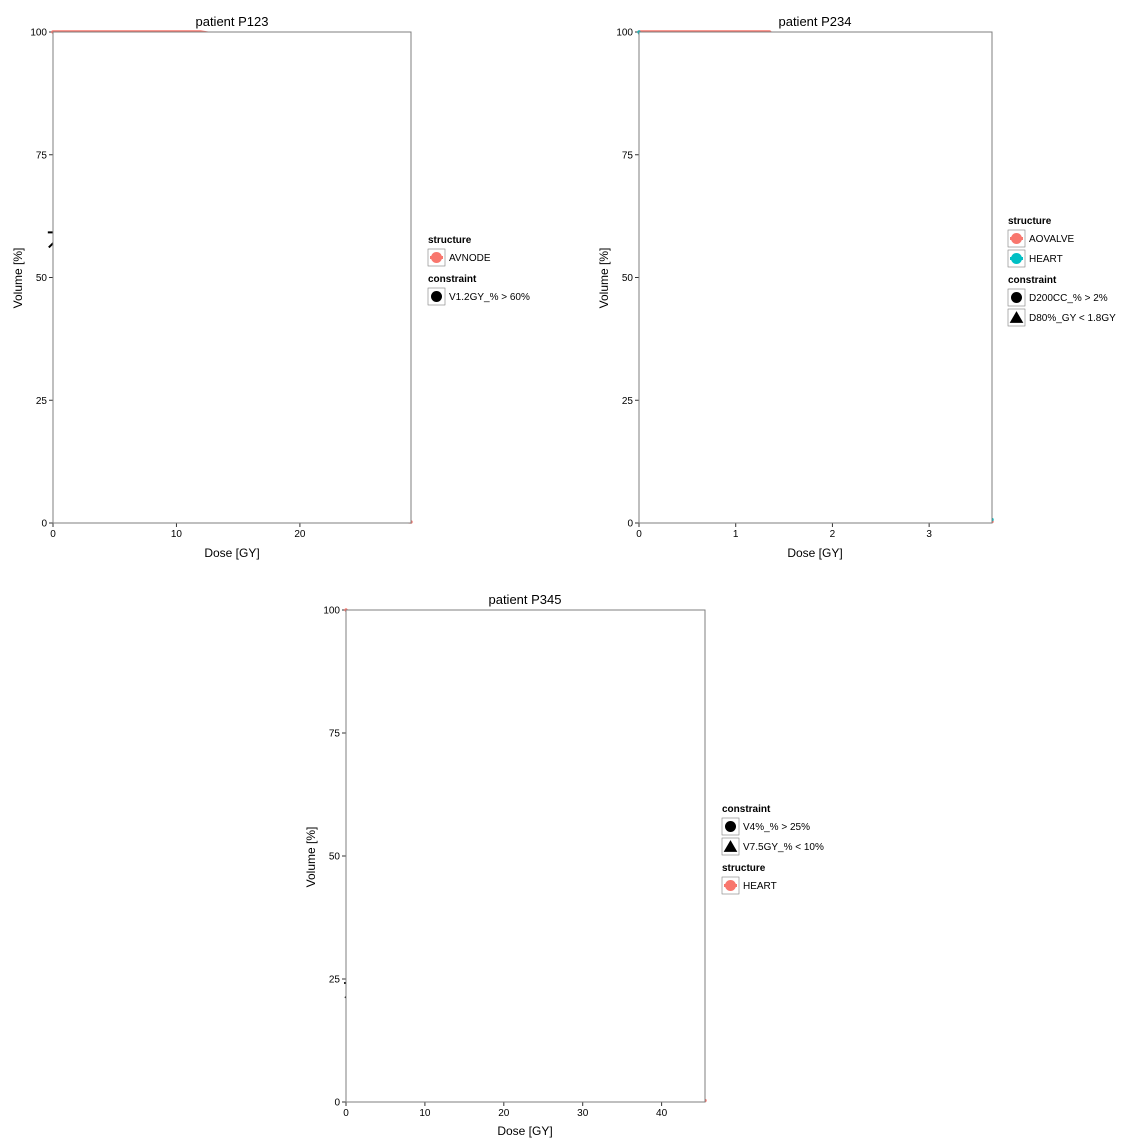 The width and height of the screenshot is (1132, 1138). Describe the element at coordinates (1052, 239) in the screenshot. I see `legend-label: AOVALVE` at that location.